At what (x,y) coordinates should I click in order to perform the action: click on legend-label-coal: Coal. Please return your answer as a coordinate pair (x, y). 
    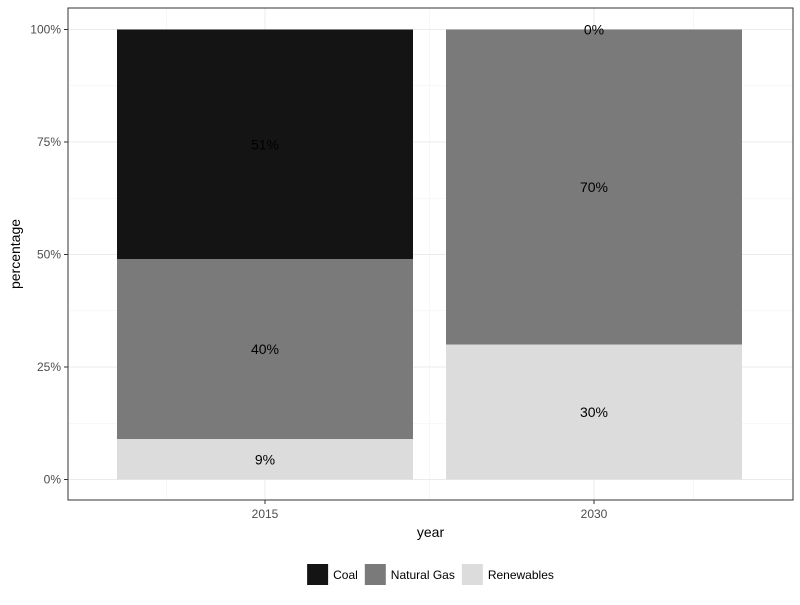
    Looking at the image, I should click on (345, 575).